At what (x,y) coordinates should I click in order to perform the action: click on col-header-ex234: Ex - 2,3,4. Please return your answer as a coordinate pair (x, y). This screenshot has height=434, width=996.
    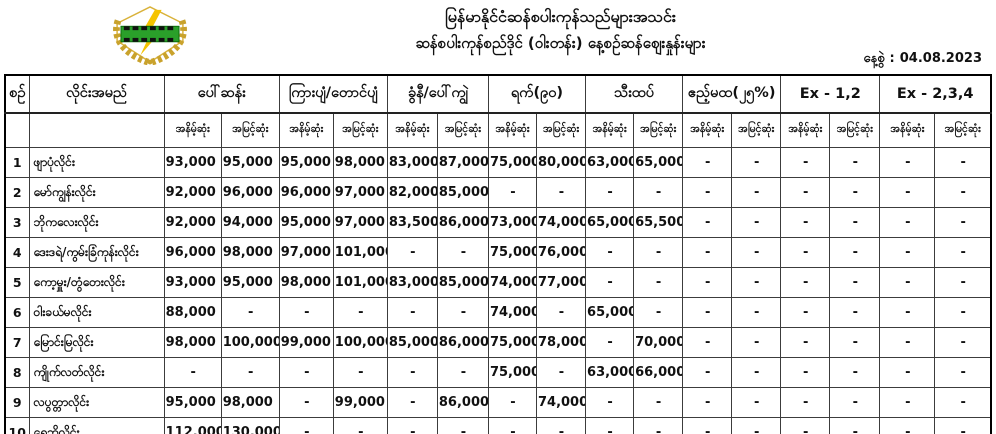
    Looking at the image, I should click on (935, 94).